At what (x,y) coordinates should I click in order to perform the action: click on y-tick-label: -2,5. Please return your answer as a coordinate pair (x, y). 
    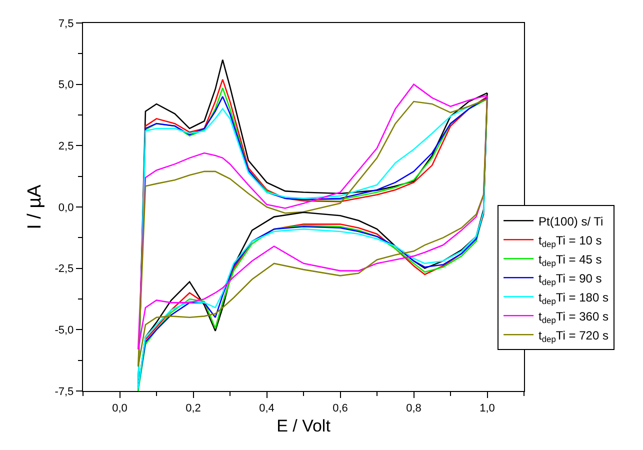
    Looking at the image, I should click on (64, 269).